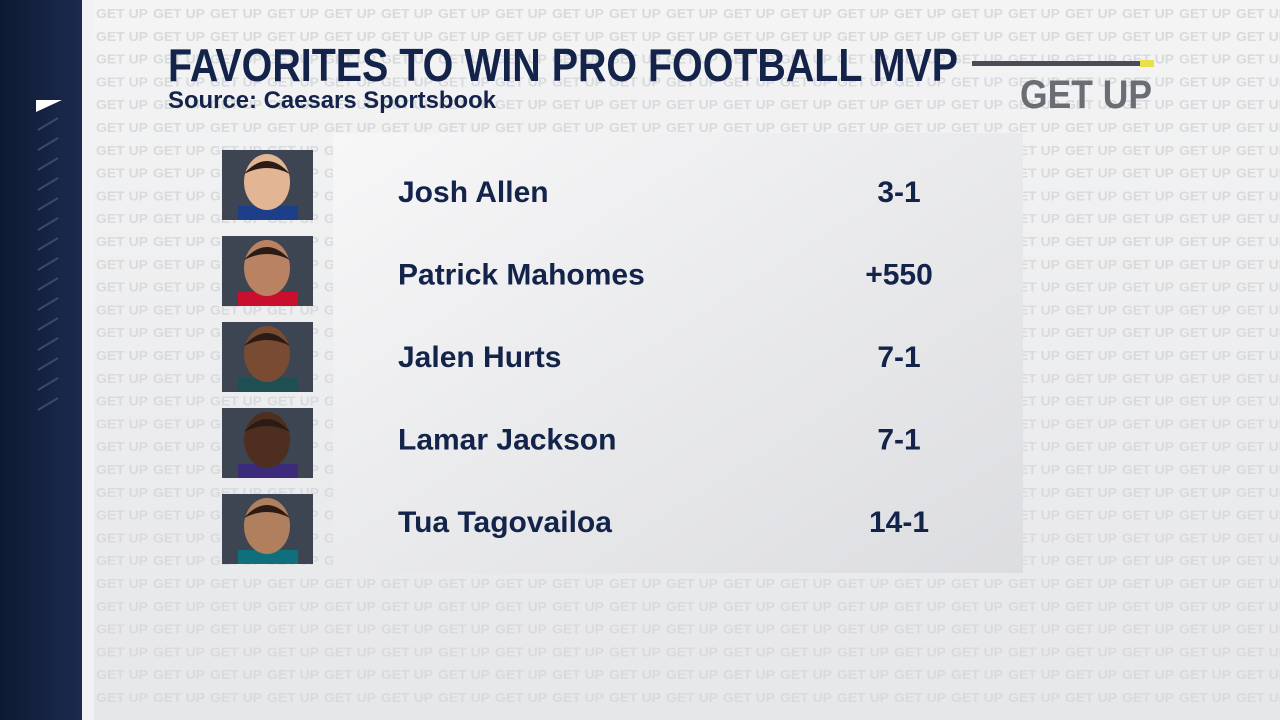  I want to click on player-odds: 3-1, so click(898, 192).